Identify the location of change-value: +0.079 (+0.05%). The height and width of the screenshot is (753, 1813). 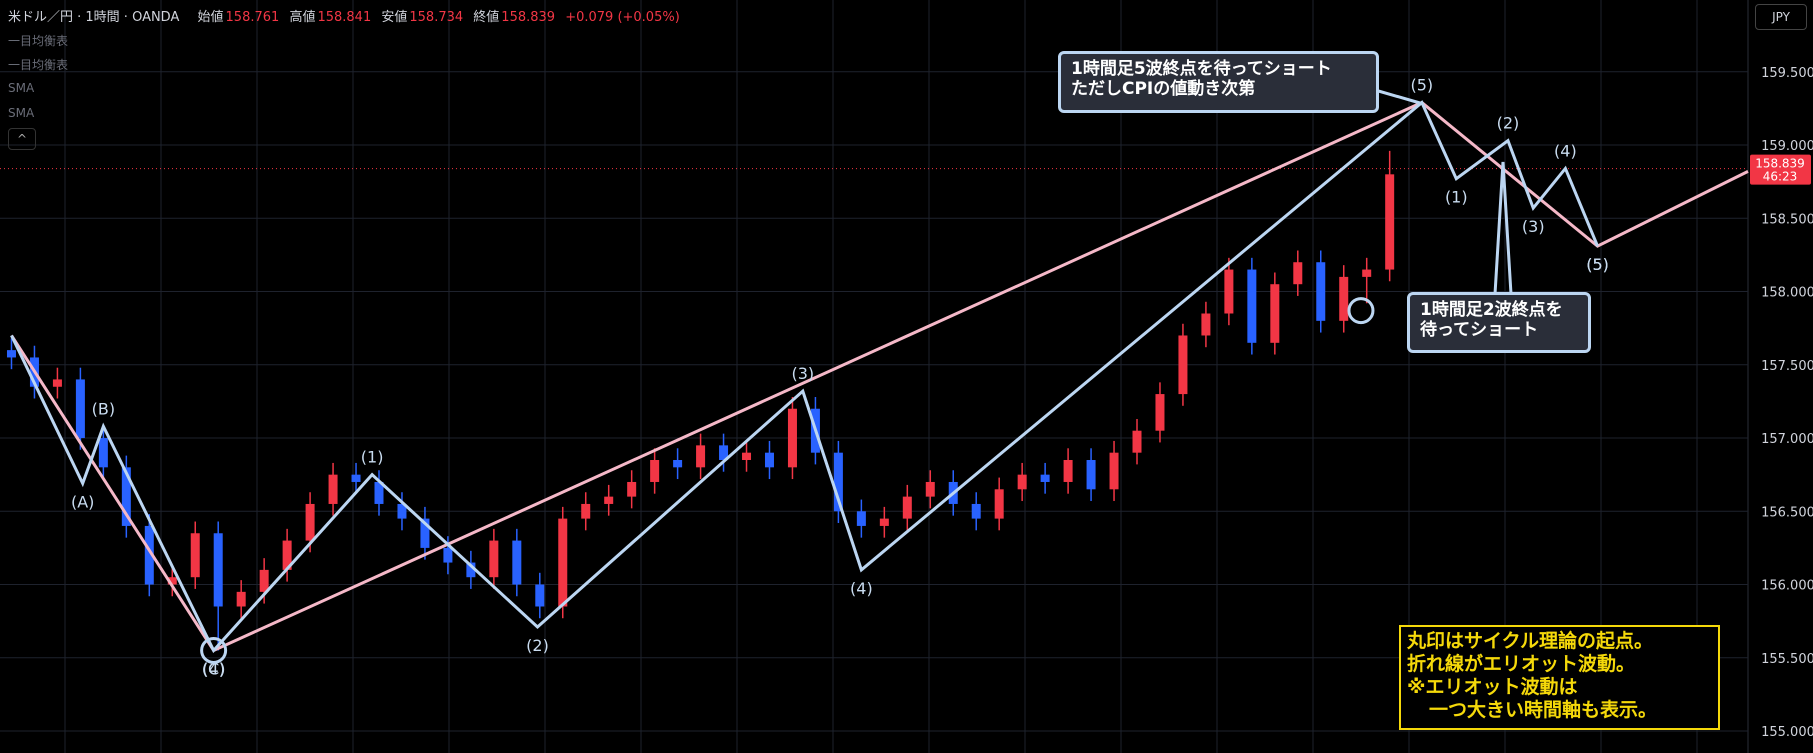
(622, 17).